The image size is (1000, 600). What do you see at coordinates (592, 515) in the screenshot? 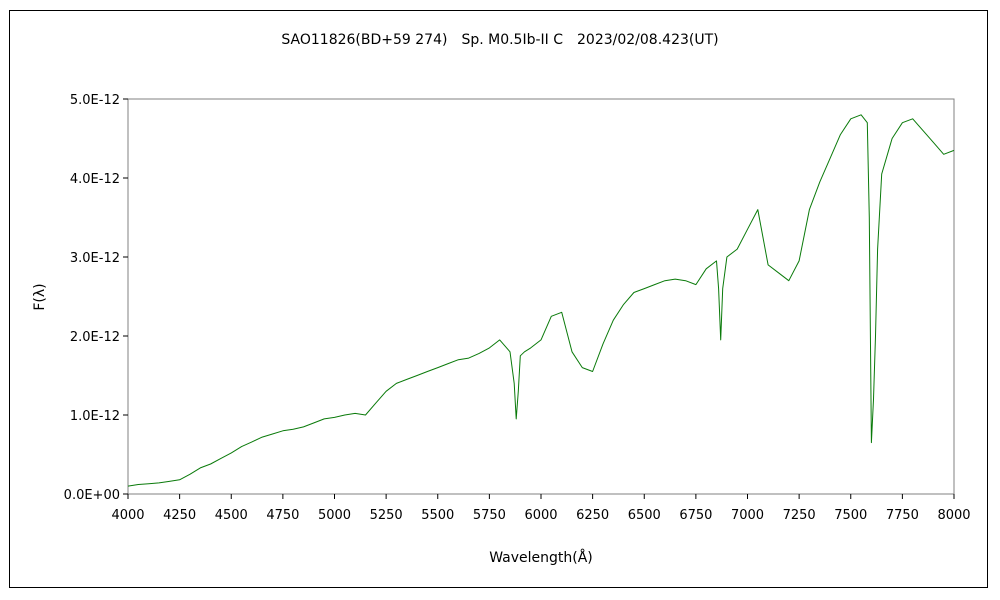
I see `x-tick-label: 6250` at bounding box center [592, 515].